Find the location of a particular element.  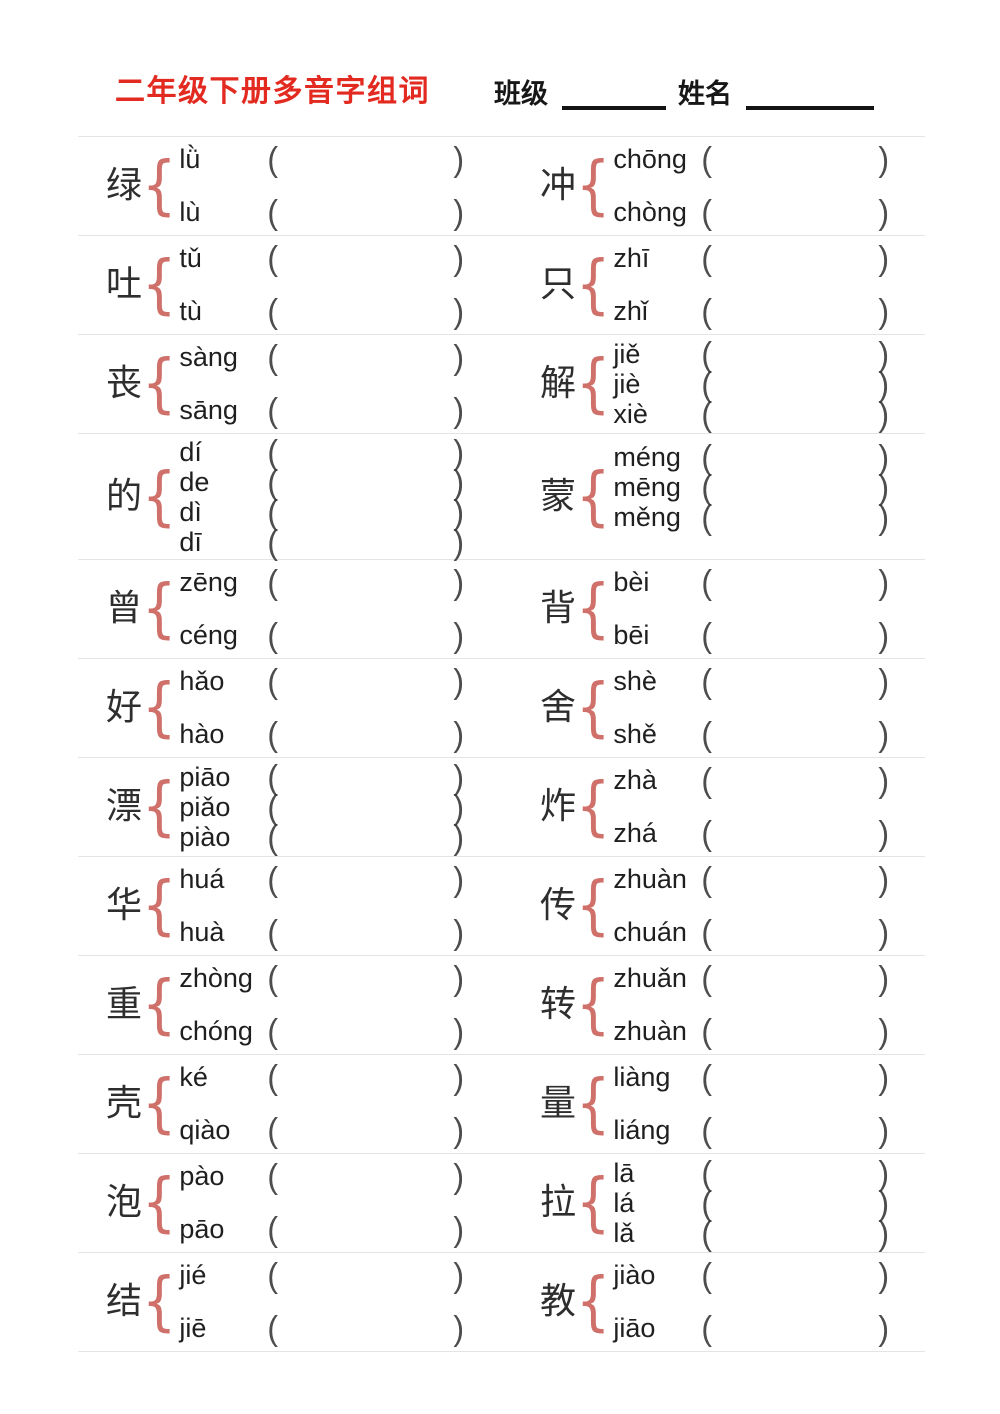

pinyin-label: lá is located at coordinates (624, 1203).